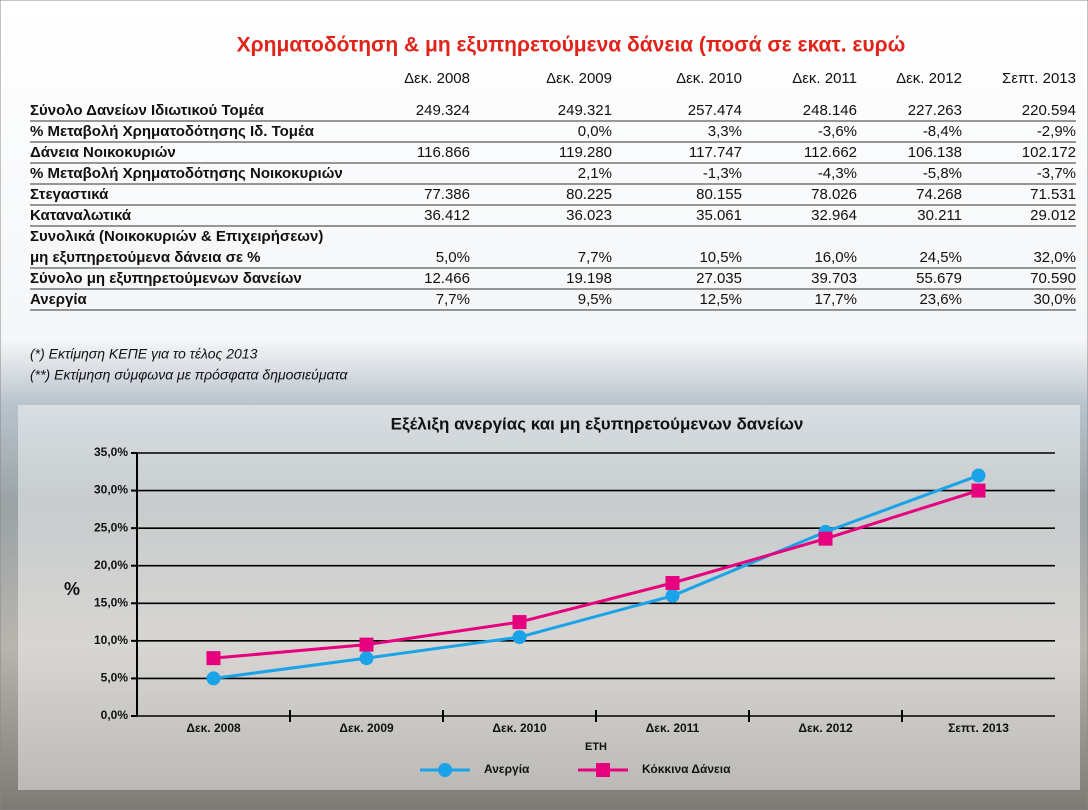 The image size is (1088, 810). I want to click on cell: -5,8%, so click(942, 173).